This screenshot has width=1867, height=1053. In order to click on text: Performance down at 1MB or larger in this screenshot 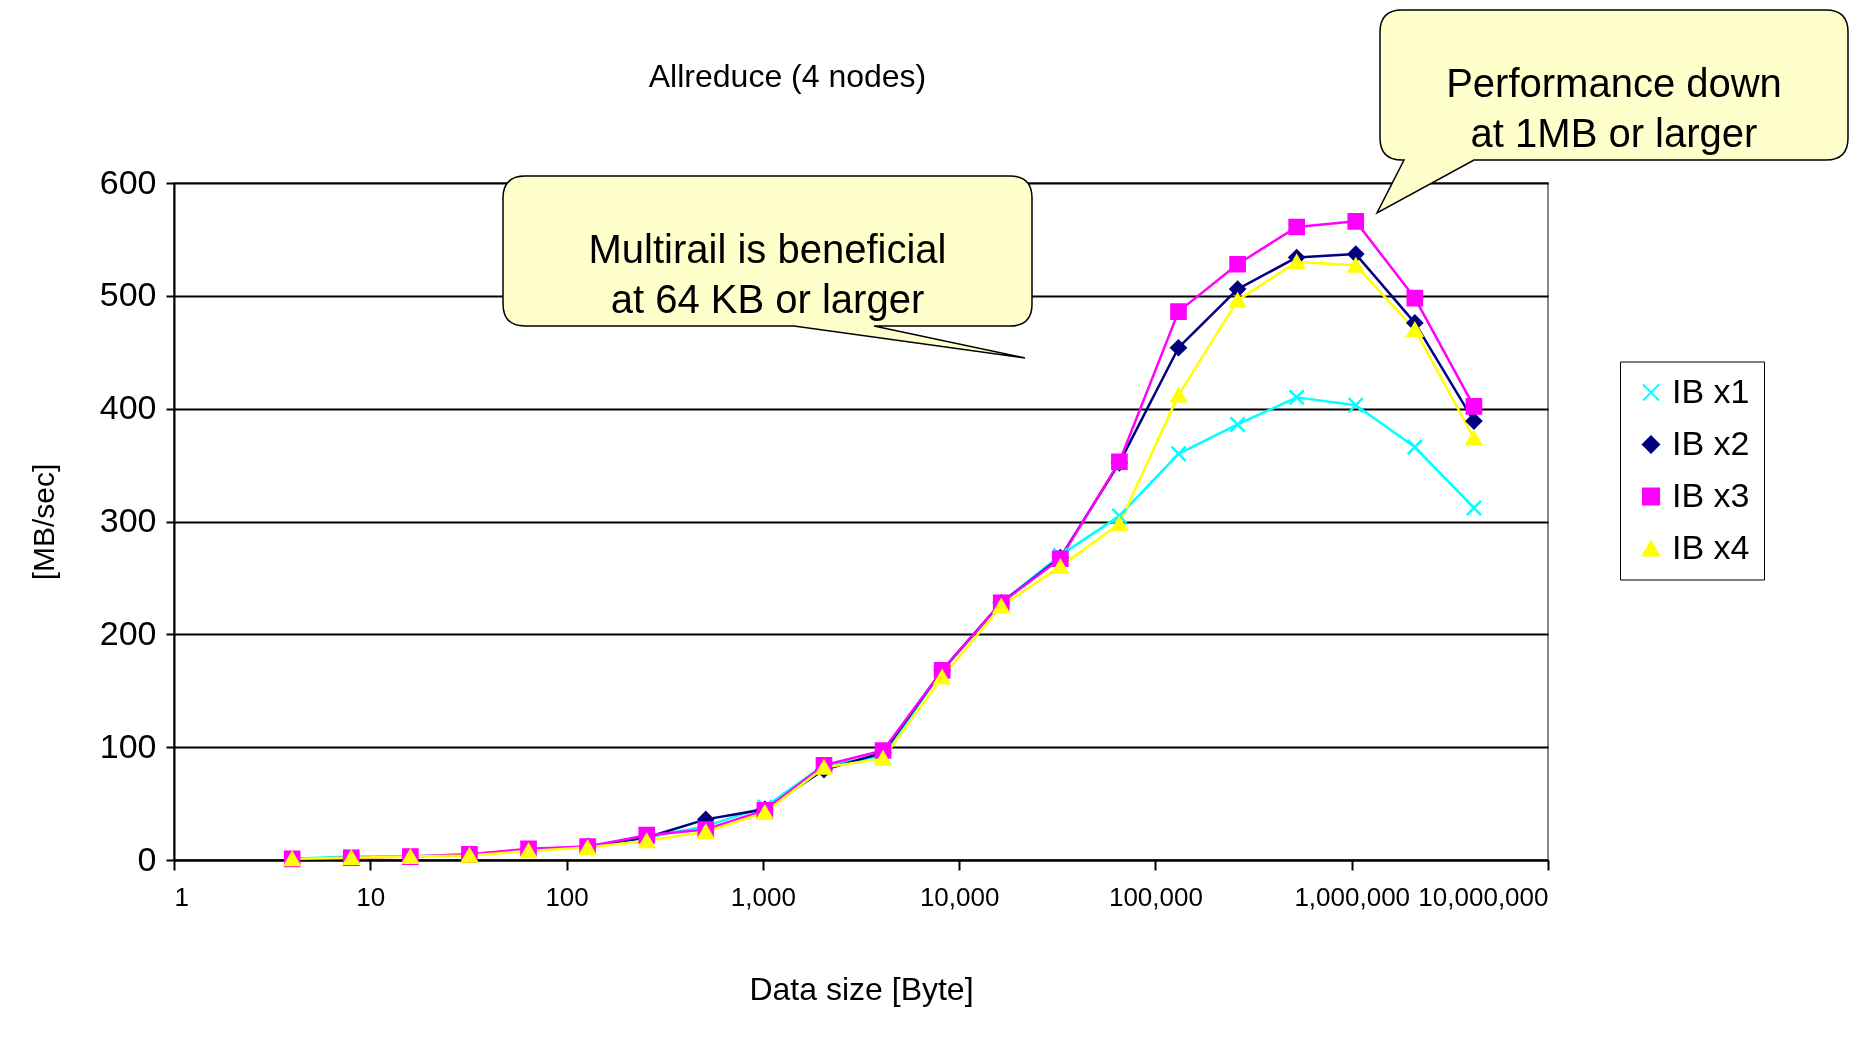, I will do `click(1614, 108)`.